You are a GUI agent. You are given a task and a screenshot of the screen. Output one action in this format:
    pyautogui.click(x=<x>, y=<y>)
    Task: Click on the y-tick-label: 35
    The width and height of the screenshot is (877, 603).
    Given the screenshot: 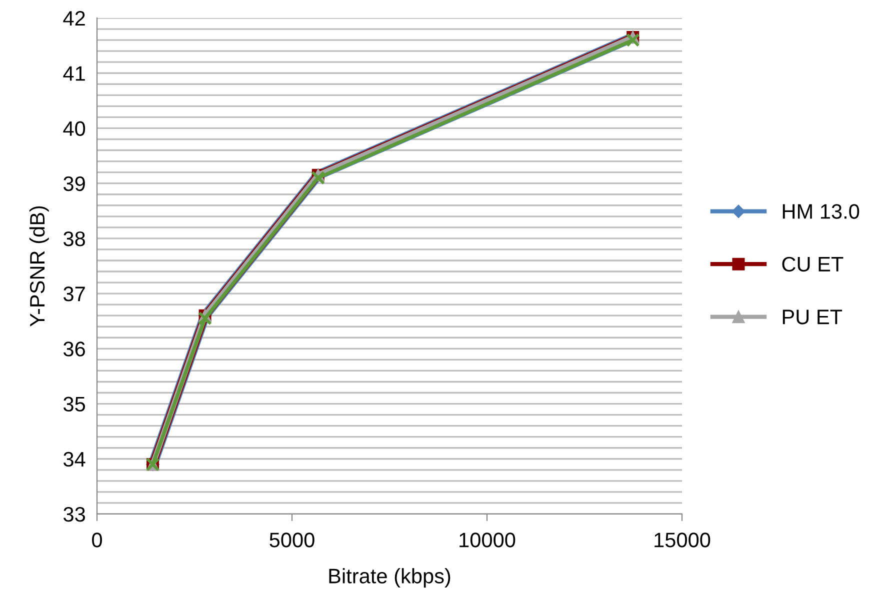 What is the action you would take?
    pyautogui.click(x=75, y=404)
    